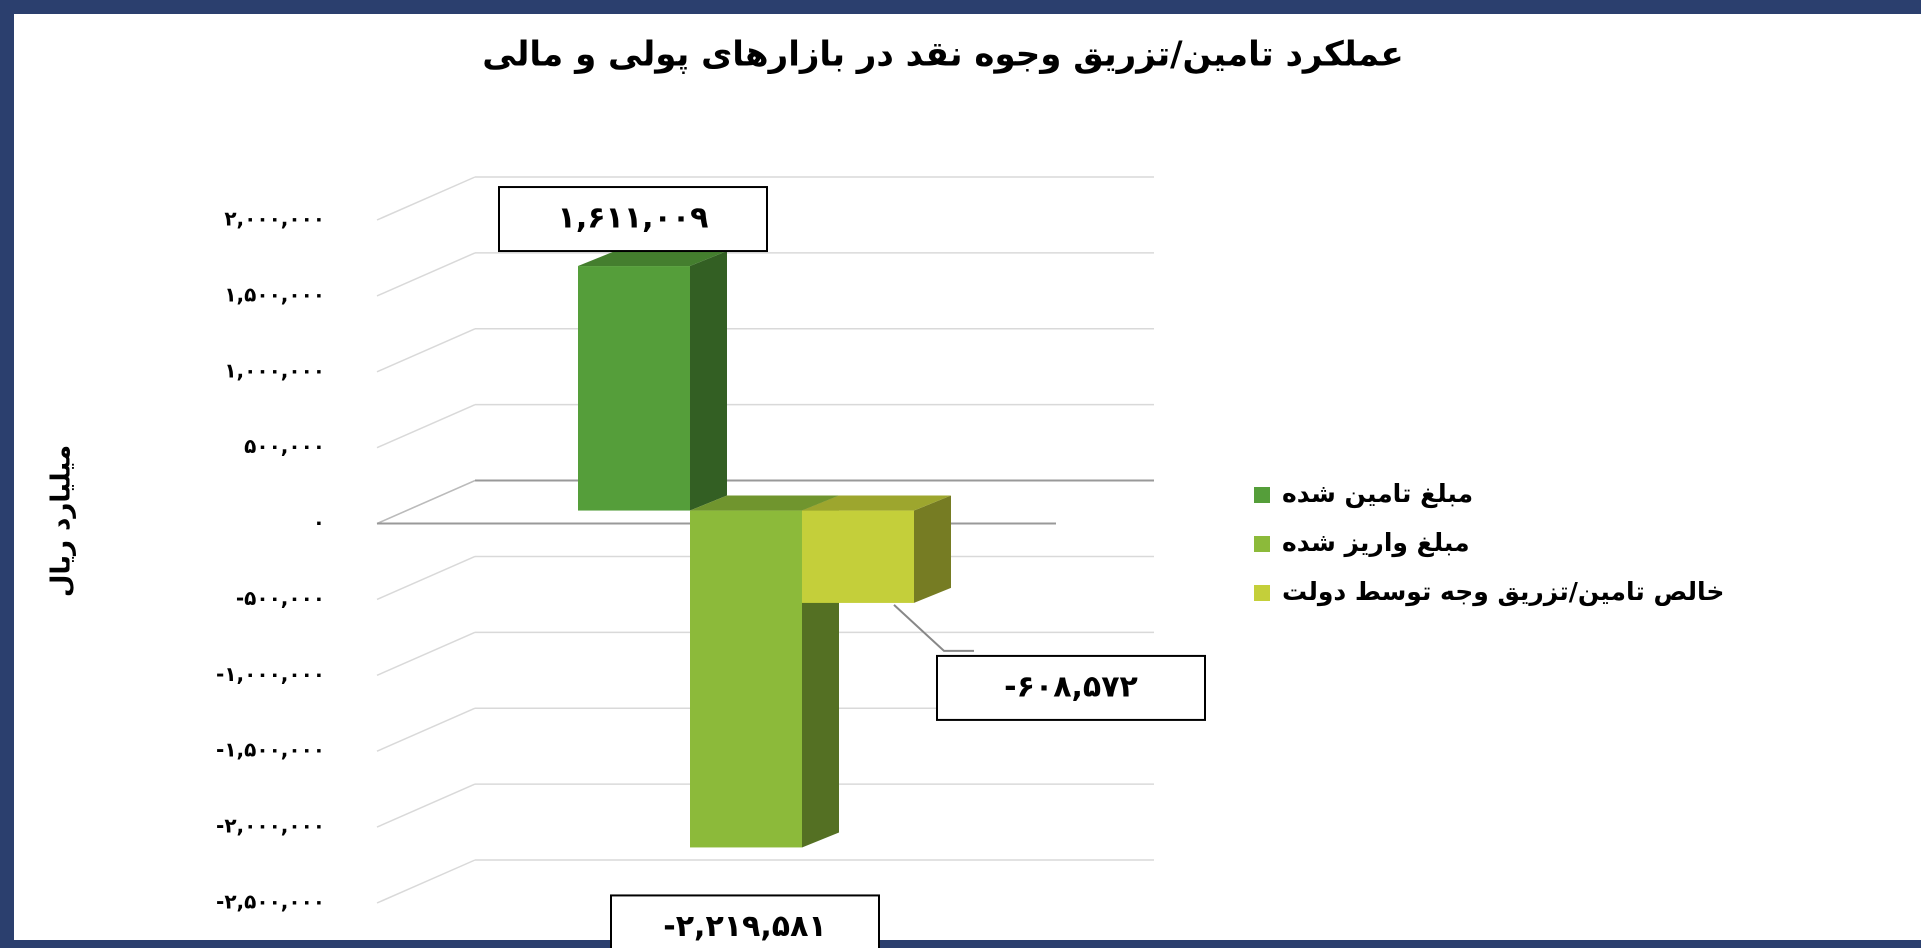 The width and height of the screenshot is (1921, 948). I want to click on legend-label: مبلغ واریز شده, so click(1376, 543).